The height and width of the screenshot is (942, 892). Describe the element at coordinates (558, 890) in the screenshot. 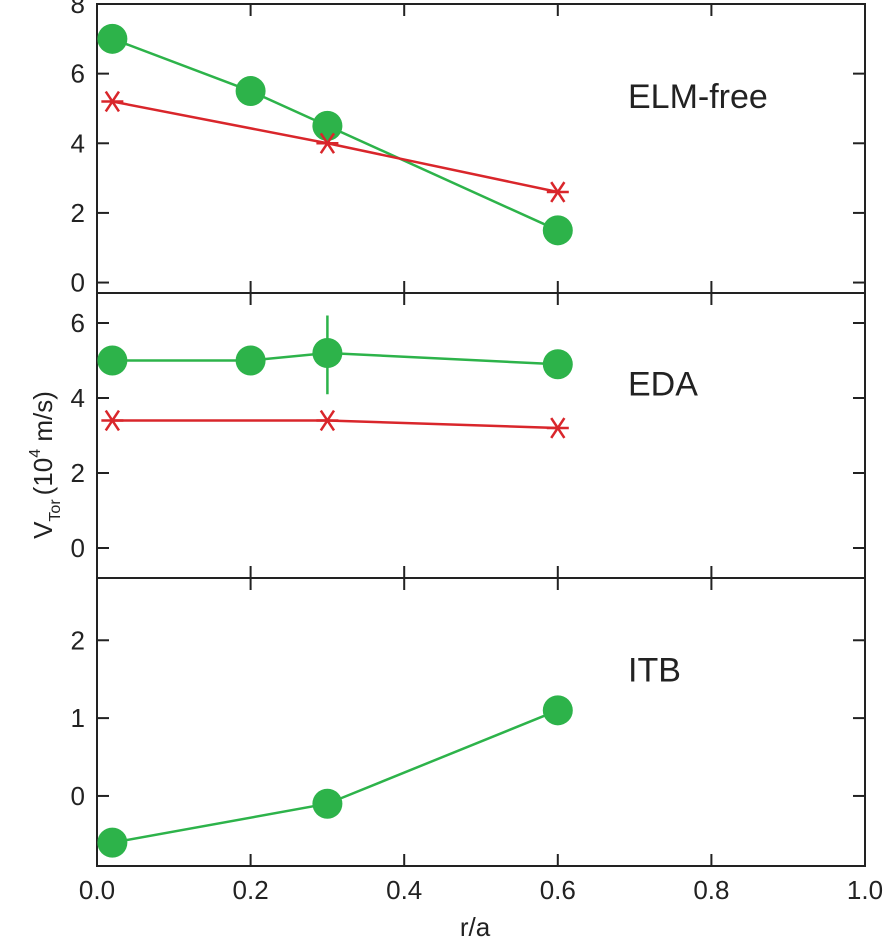

I see `x-tick-label: 0.6` at that location.